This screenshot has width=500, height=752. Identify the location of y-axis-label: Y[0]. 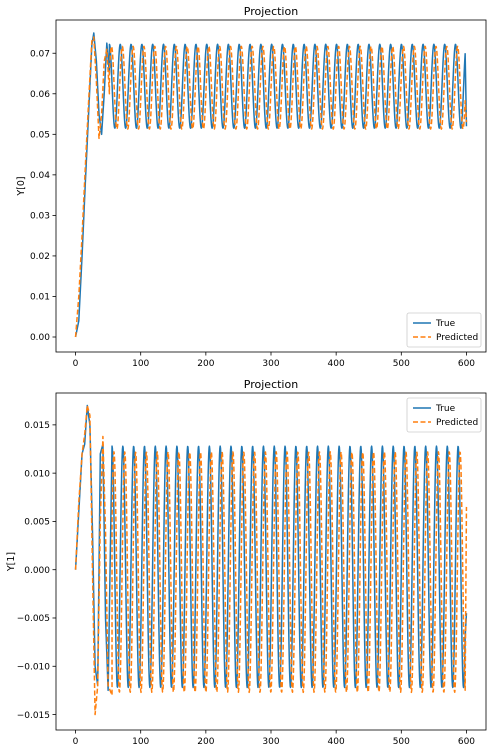
(21, 186).